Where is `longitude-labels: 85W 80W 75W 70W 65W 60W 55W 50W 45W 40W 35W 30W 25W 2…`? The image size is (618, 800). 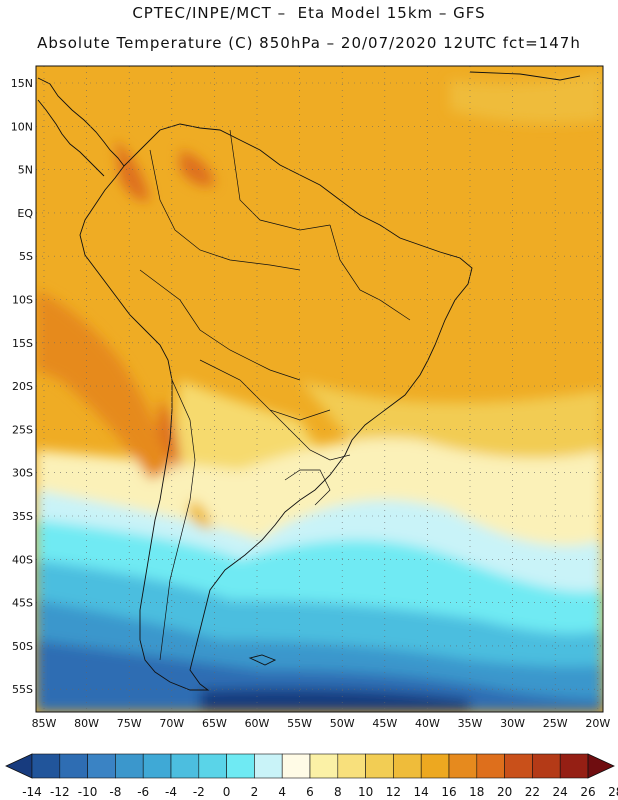 longitude-labels: 85W 80W 75W 70W 65W 60W 55W 50W 45W 40W 35W 30W 25W 2… is located at coordinates (321, 723).